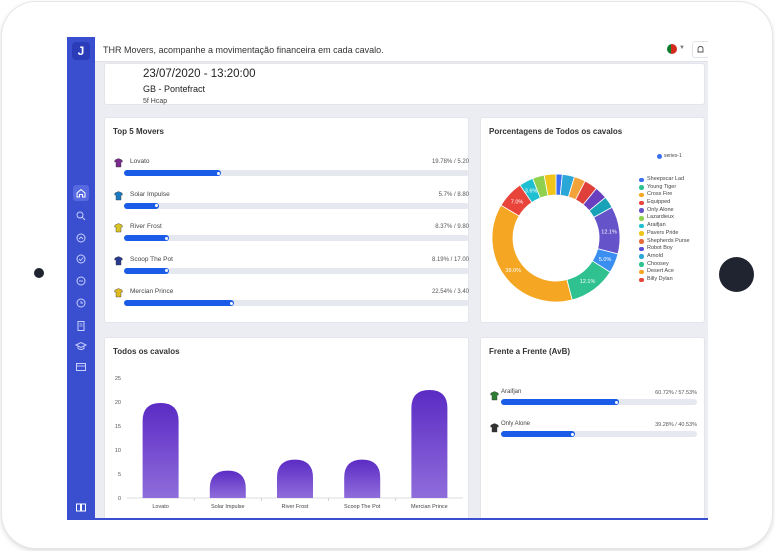  Describe the element at coordinates (81, 51) in the screenshot. I see `app-logo: J` at that location.